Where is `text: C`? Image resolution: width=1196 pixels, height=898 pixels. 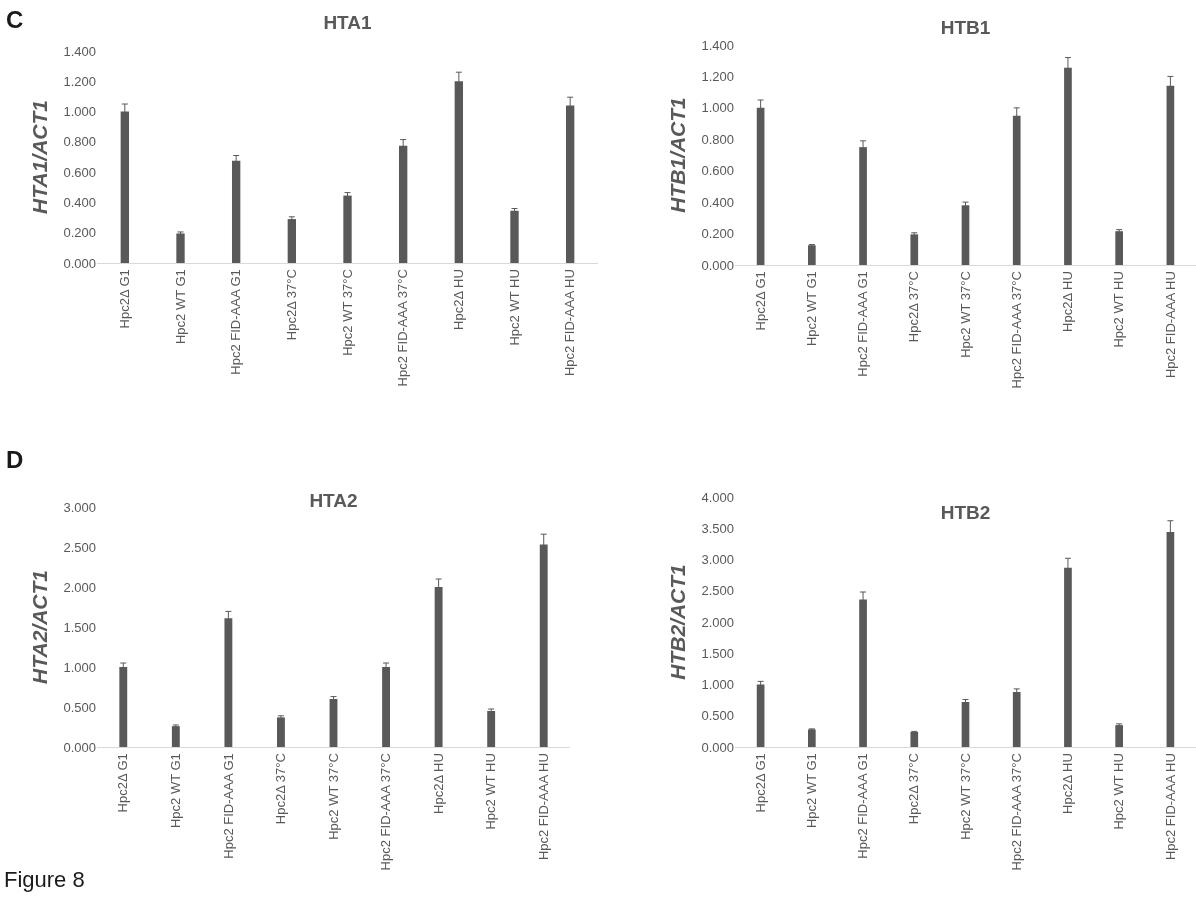 text: C is located at coordinates (15, 19).